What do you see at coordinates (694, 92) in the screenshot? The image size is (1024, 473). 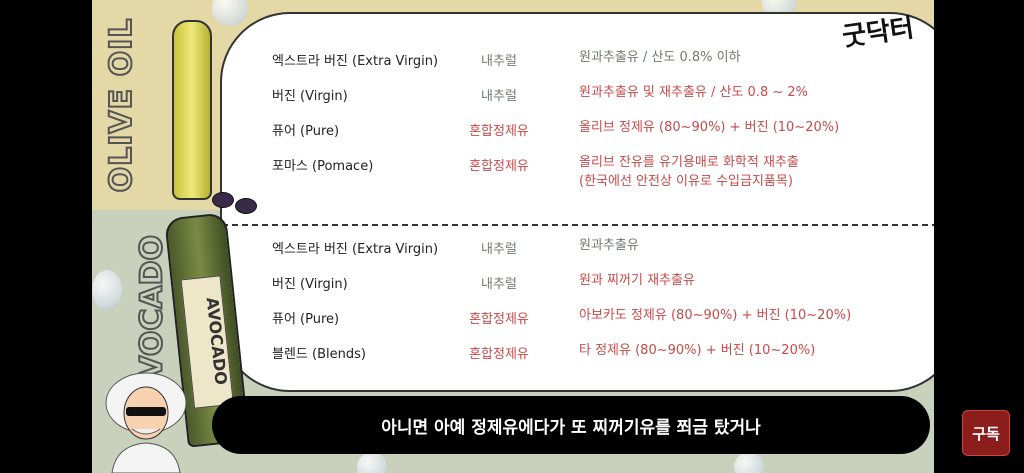 I see `desc: 원과추출유 및 재추출유 / 산도 0.8 ~ 2%` at bounding box center [694, 92].